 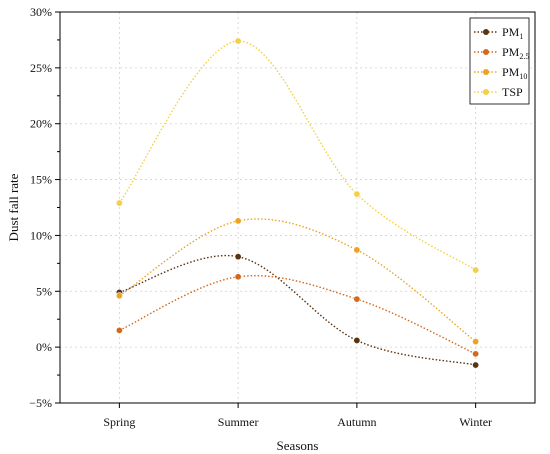 I want to click on legend-label: PM1, so click(x=512, y=33).